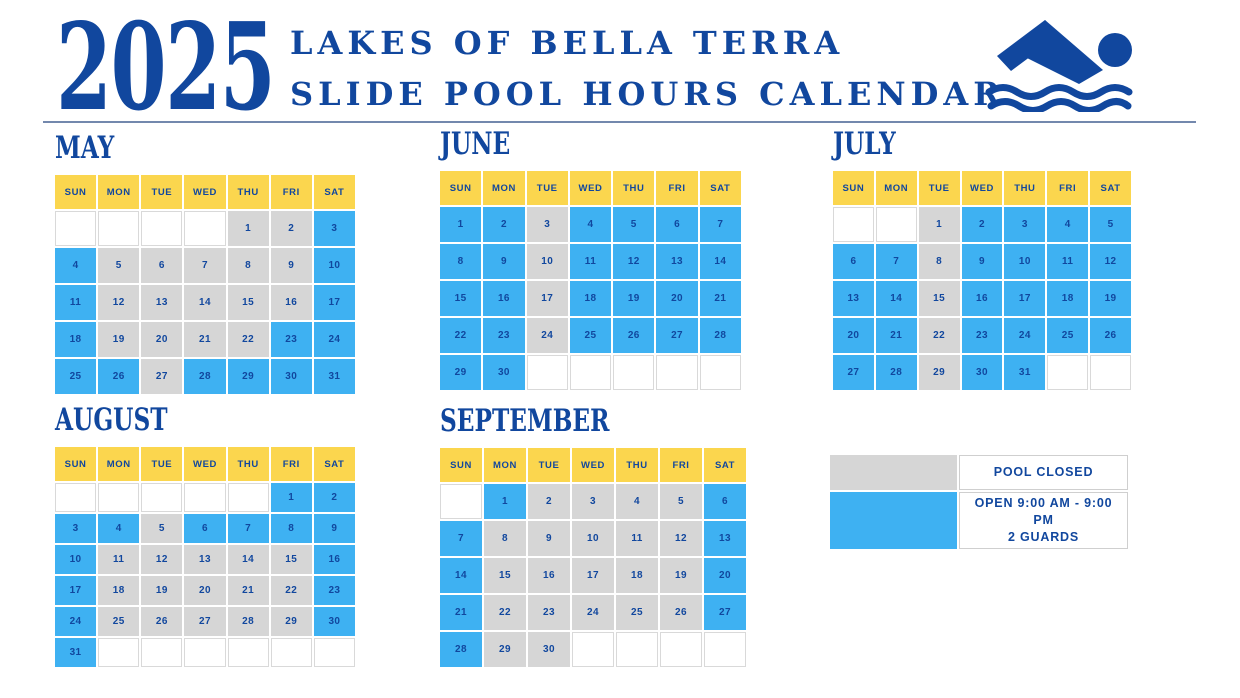 This screenshot has width=1240, height=698. Describe the element at coordinates (939, 372) in the screenshot. I see `day-cell-july-29: 29` at that location.